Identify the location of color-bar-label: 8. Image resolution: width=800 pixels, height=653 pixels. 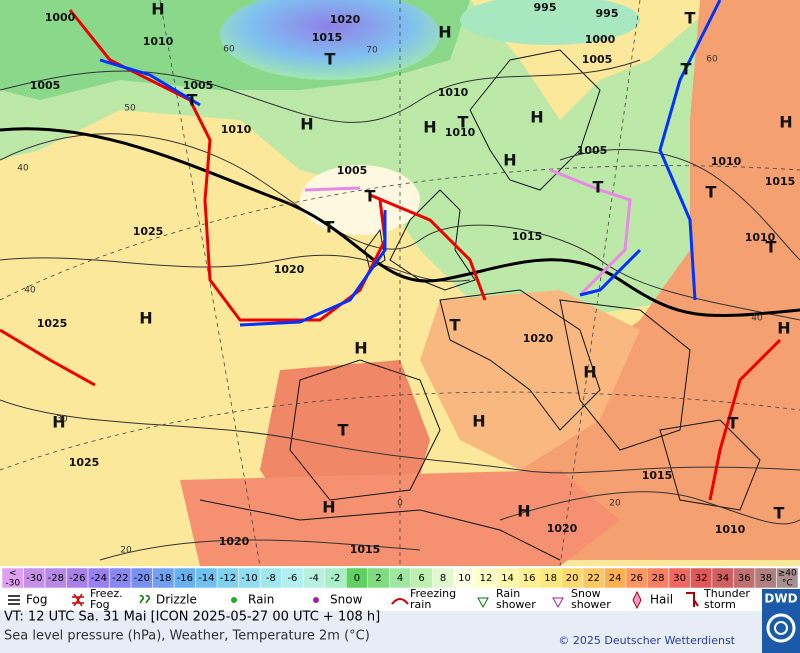
(443, 578).